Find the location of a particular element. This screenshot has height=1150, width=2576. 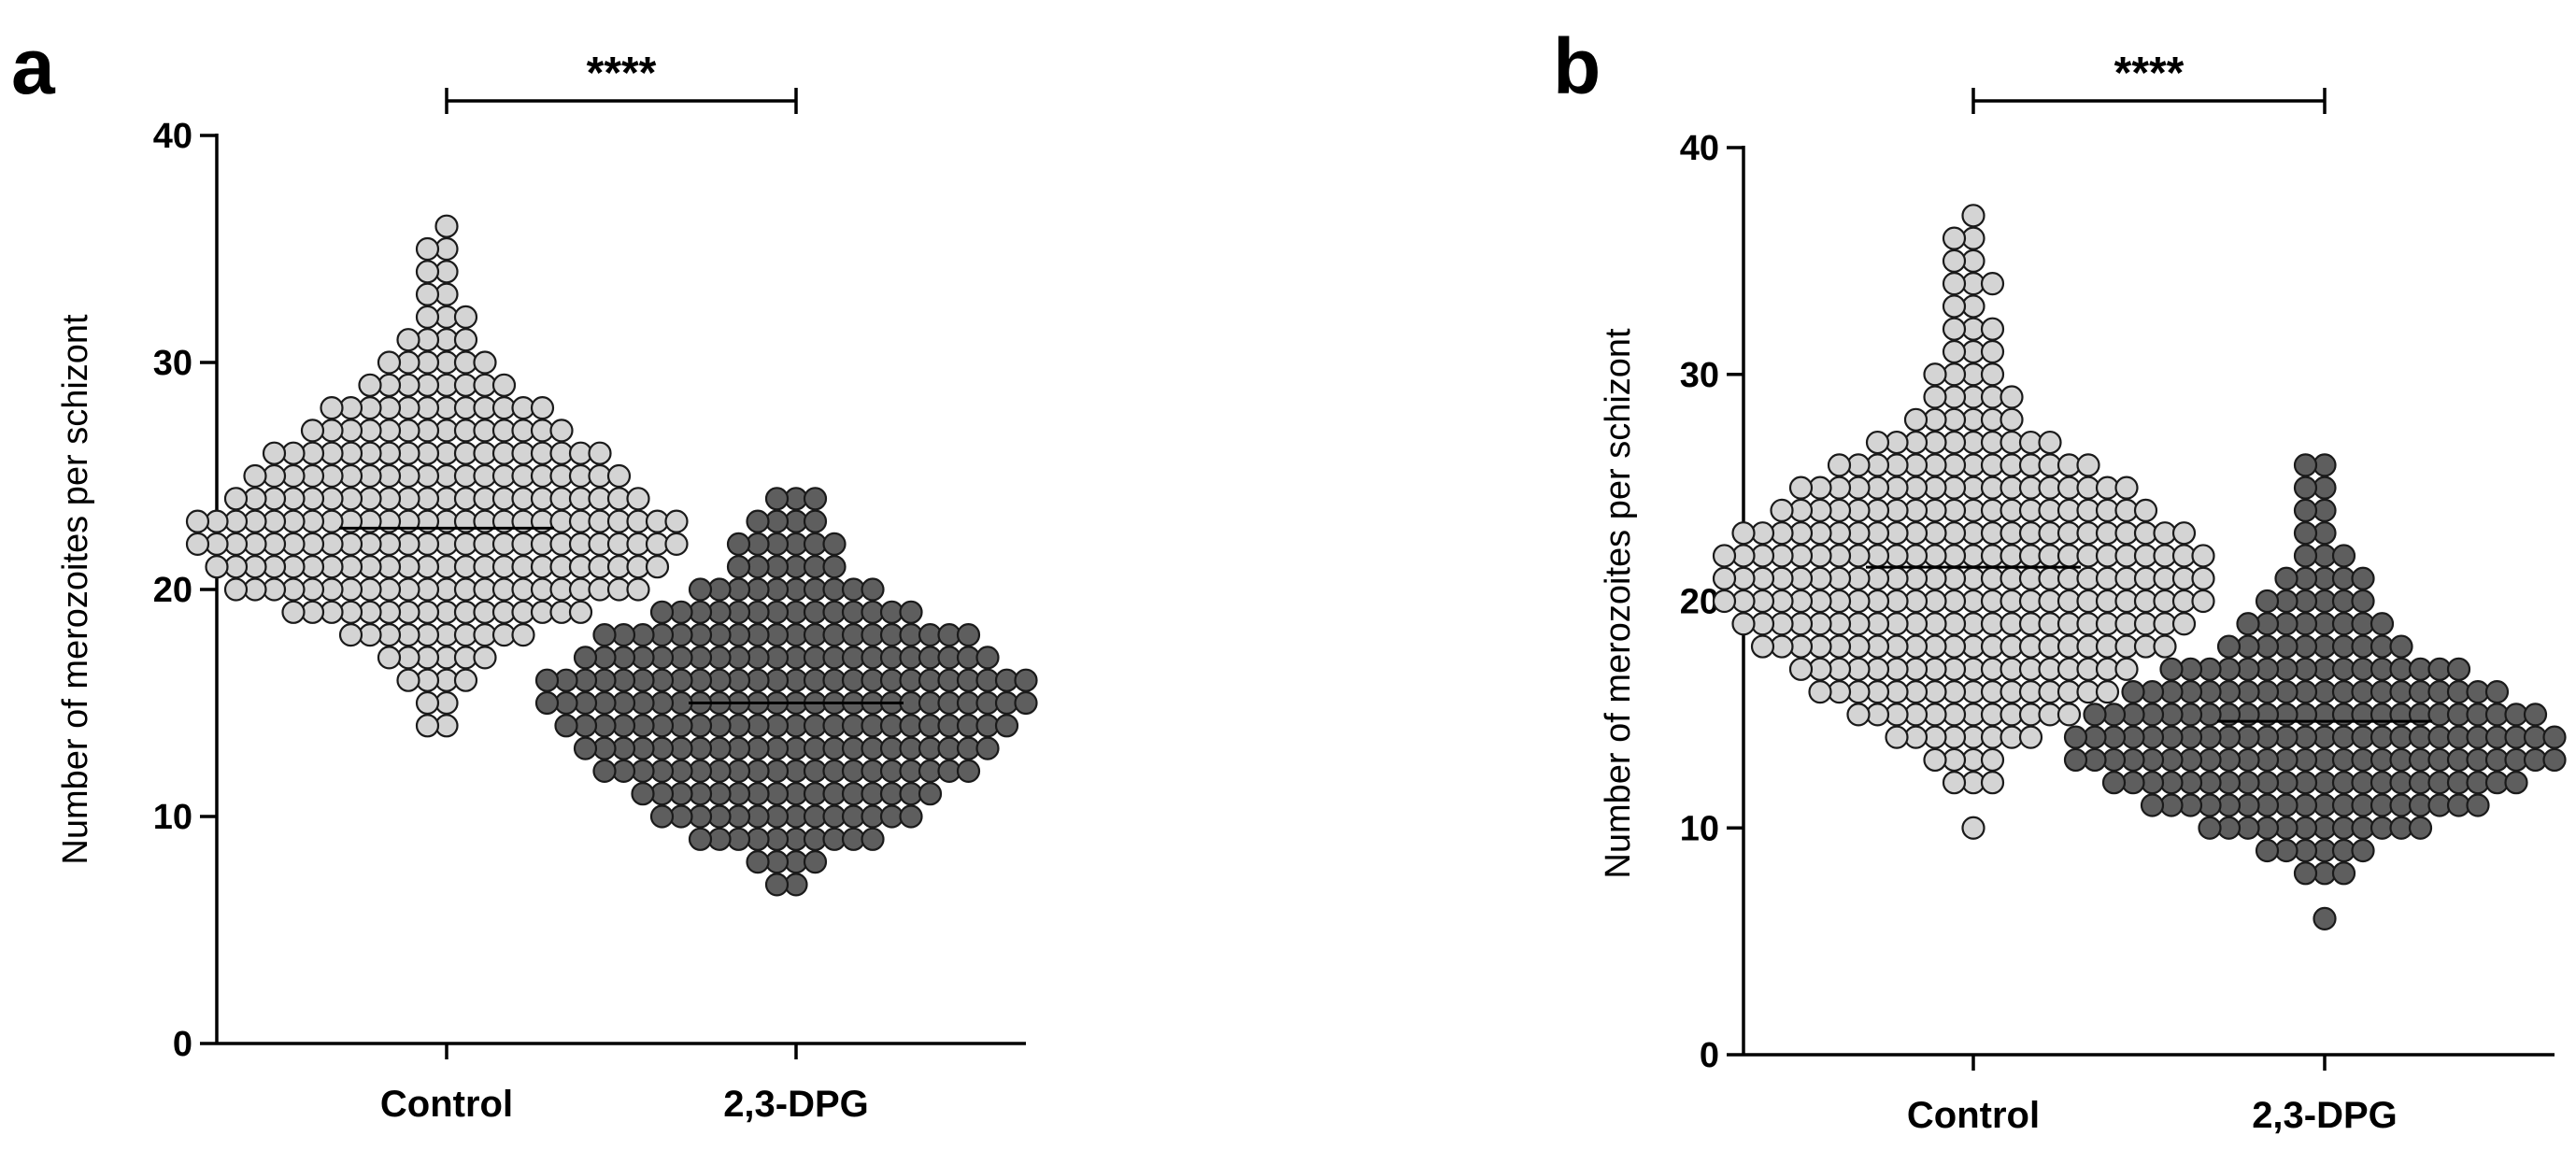

series-2,3-DPG is located at coordinates (786, 692).